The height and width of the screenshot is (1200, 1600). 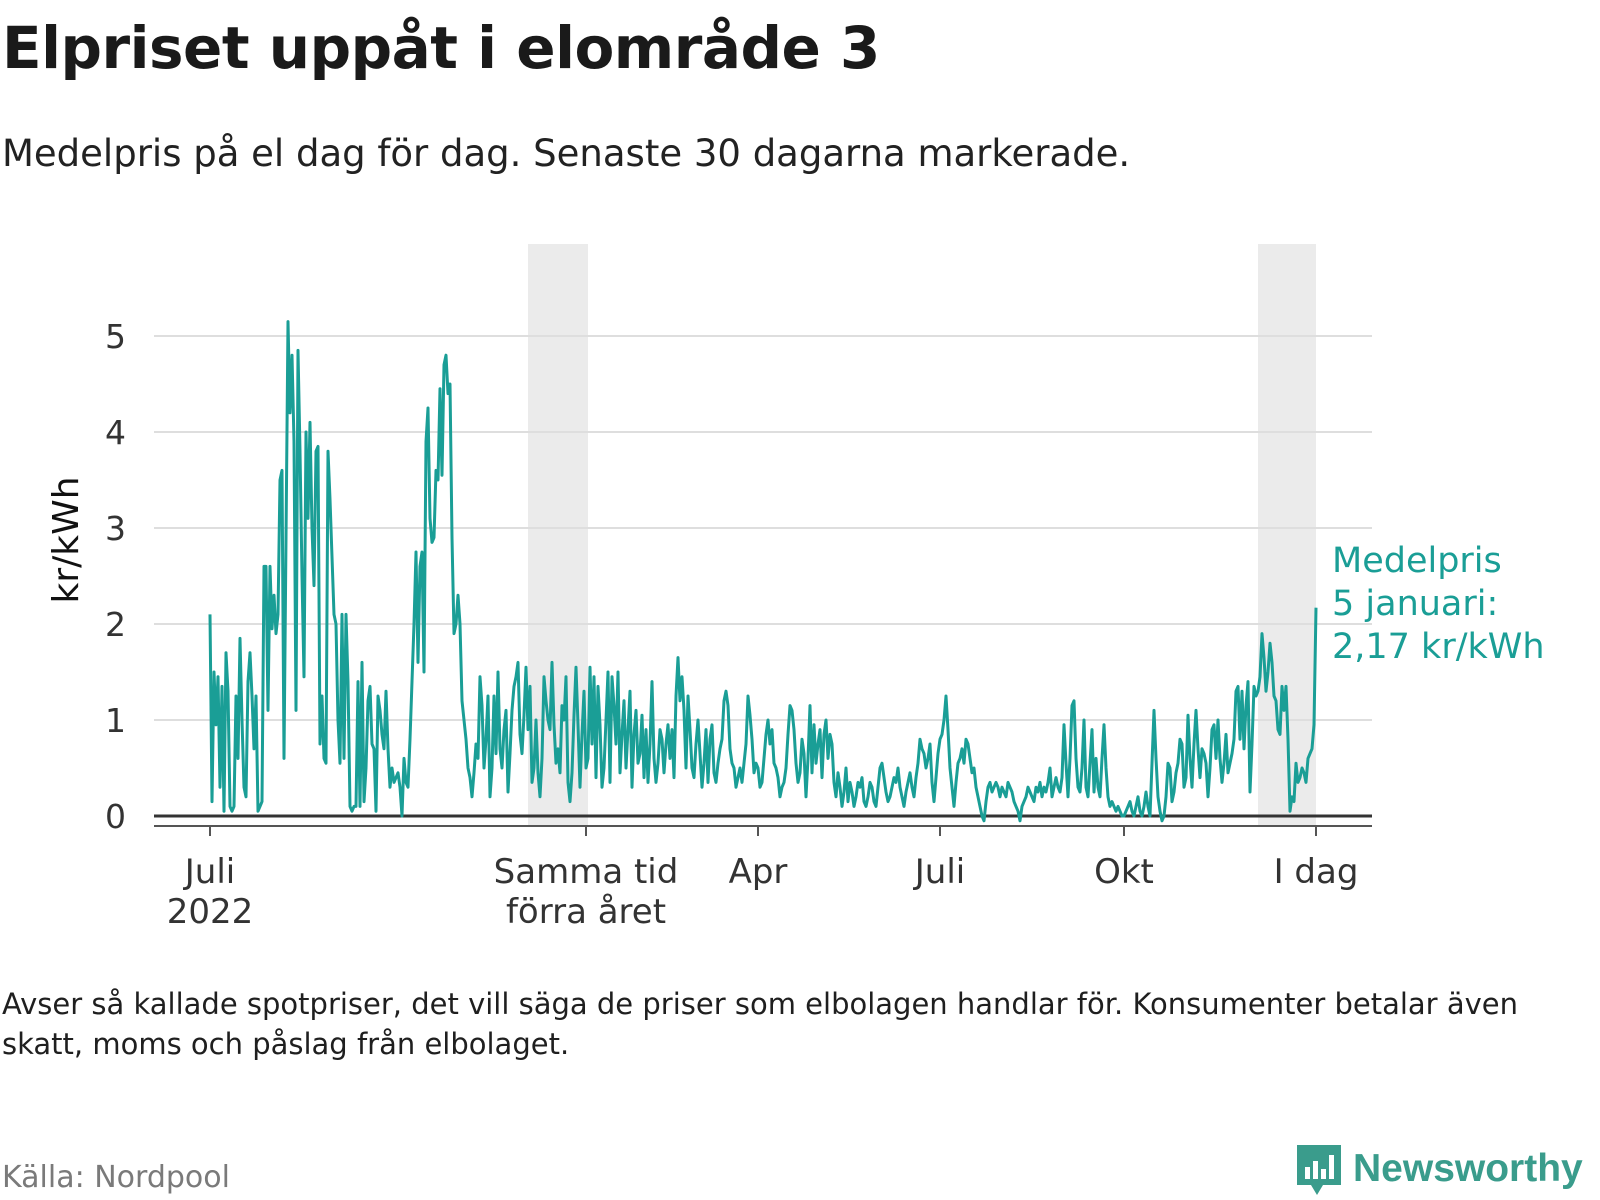 What do you see at coordinates (586, 872) in the screenshot?
I see `x-tick-label: Samma tid` at bounding box center [586, 872].